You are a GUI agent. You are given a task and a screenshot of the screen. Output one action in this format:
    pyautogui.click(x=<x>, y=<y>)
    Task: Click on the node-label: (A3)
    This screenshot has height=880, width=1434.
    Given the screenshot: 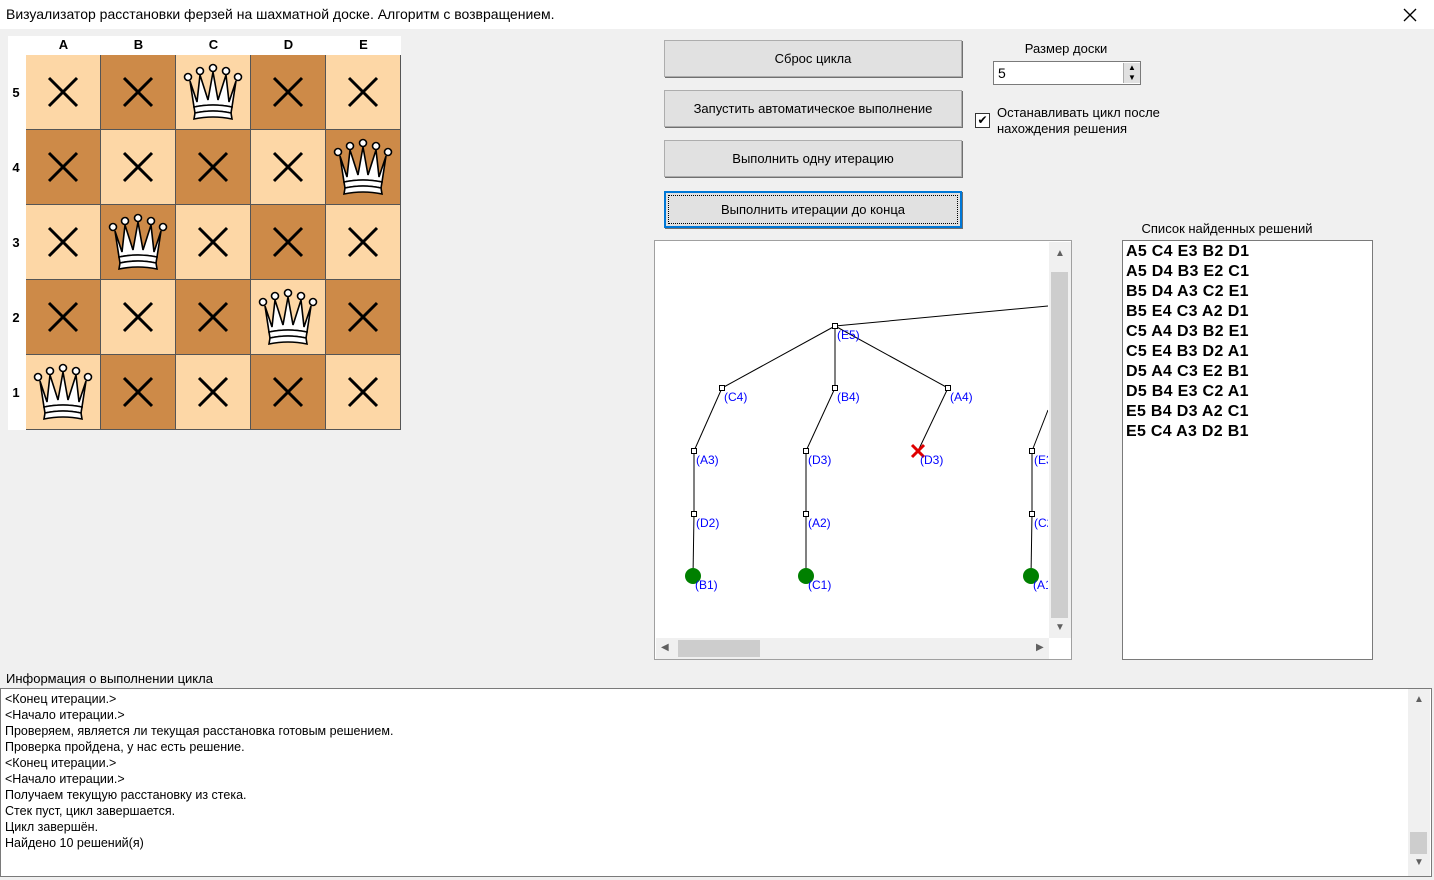 What is the action you would take?
    pyautogui.click(x=707, y=460)
    